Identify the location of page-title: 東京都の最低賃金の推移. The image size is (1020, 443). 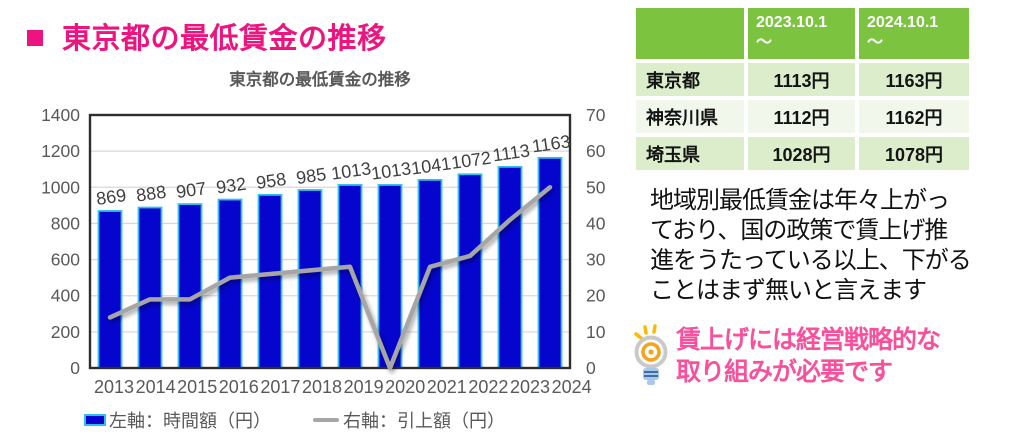
(207, 36).